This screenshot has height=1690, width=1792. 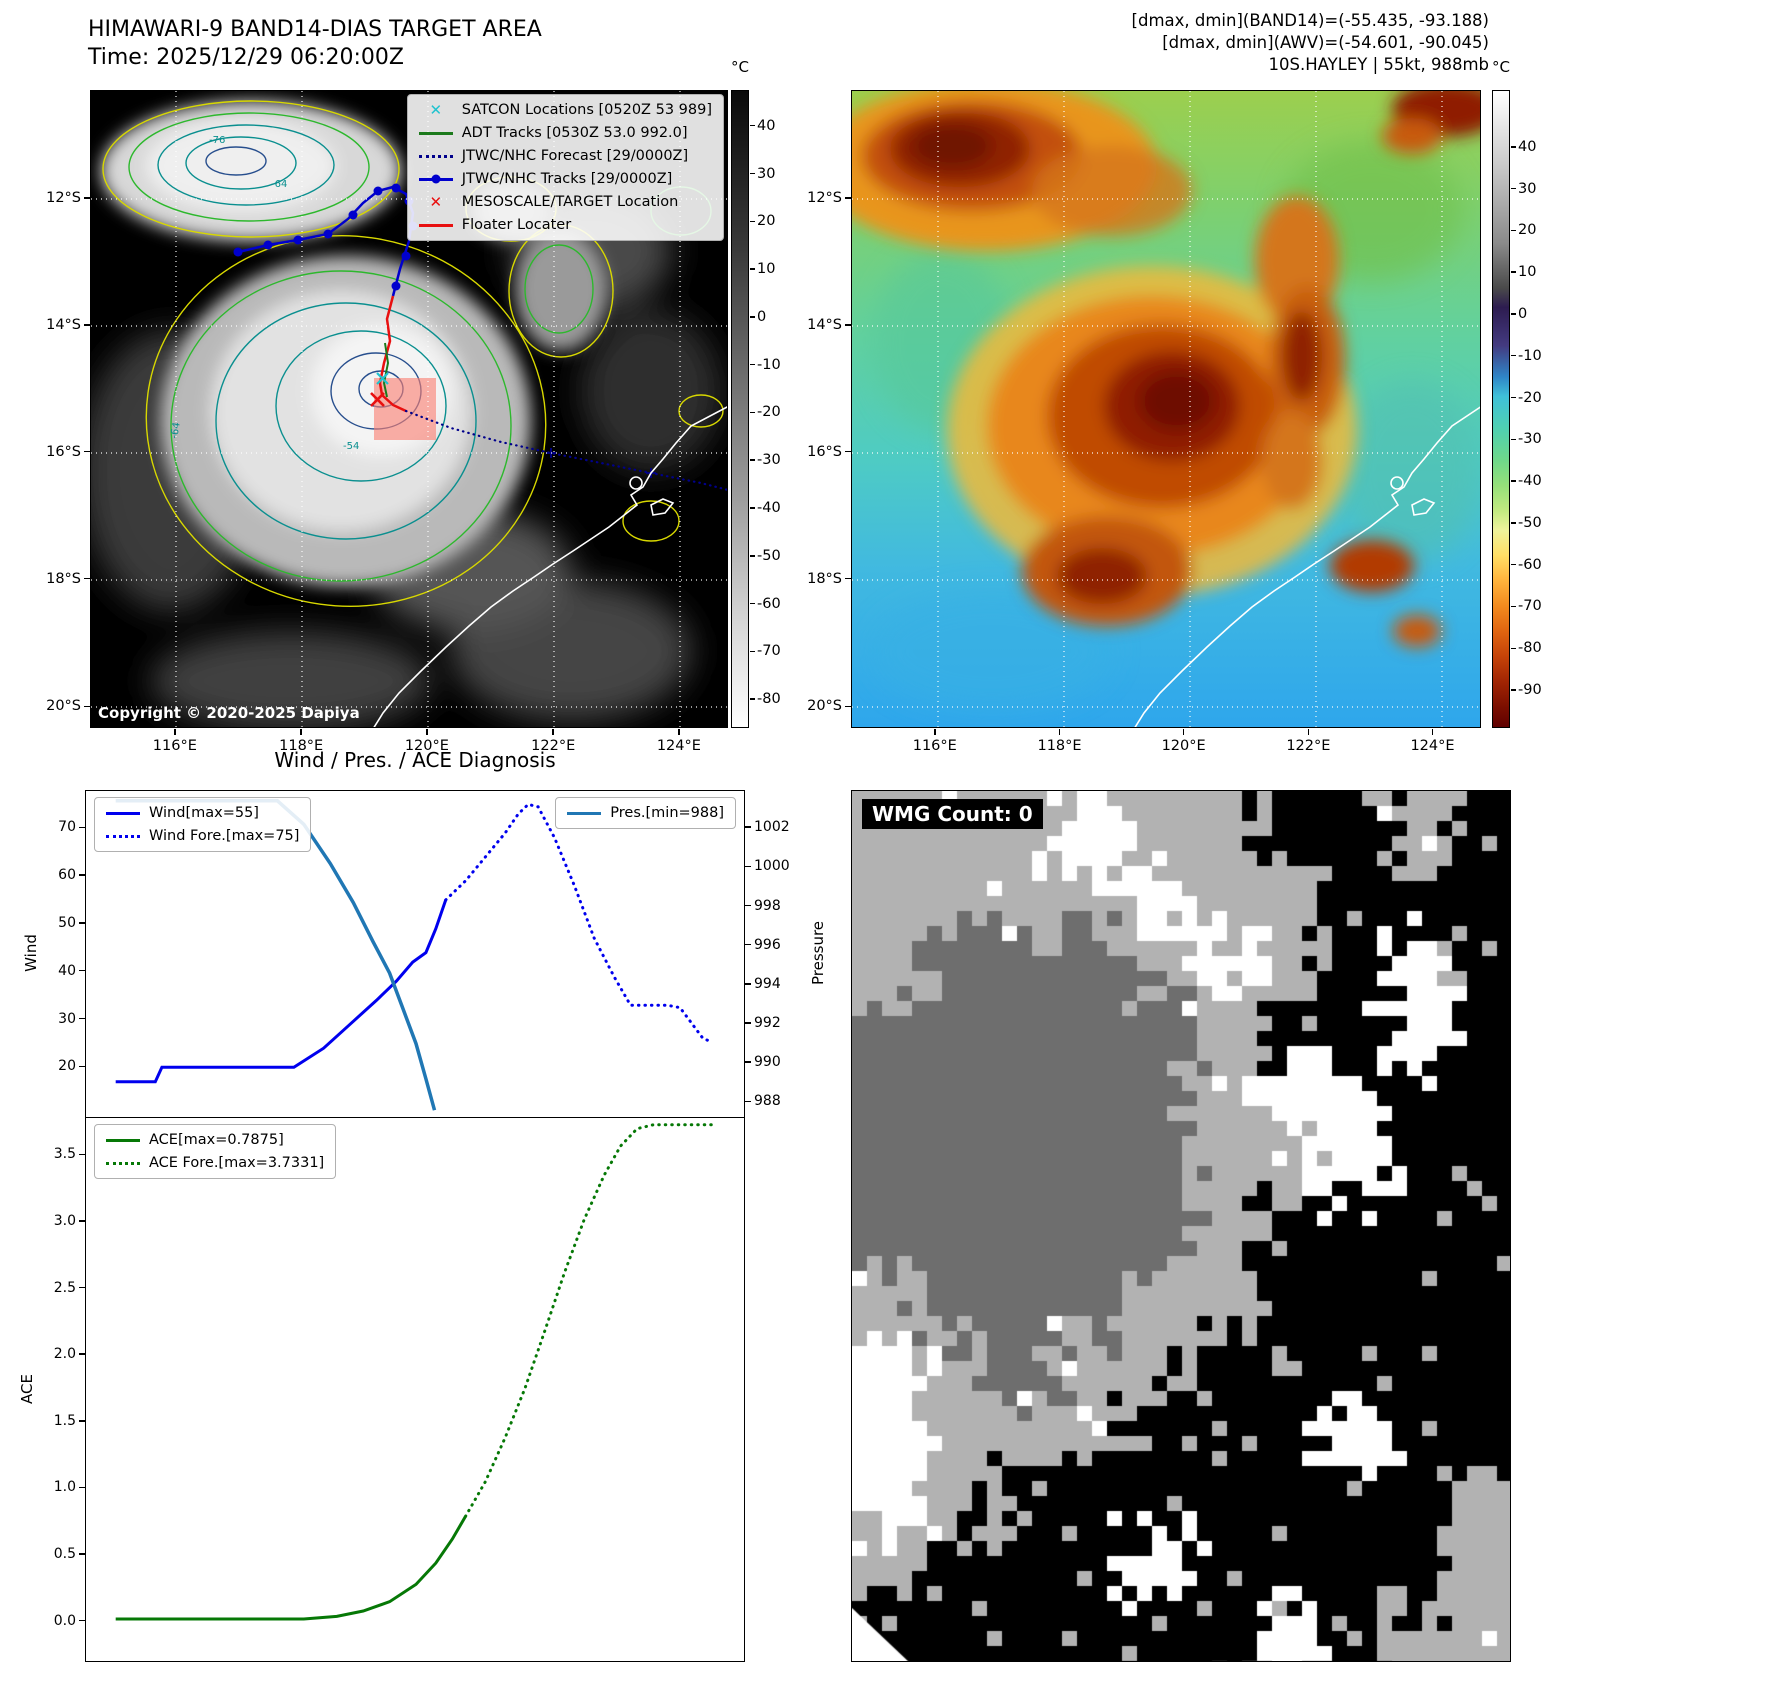 What do you see at coordinates (63, 451) in the screenshot?
I see `lat-tick-label: 16°S` at bounding box center [63, 451].